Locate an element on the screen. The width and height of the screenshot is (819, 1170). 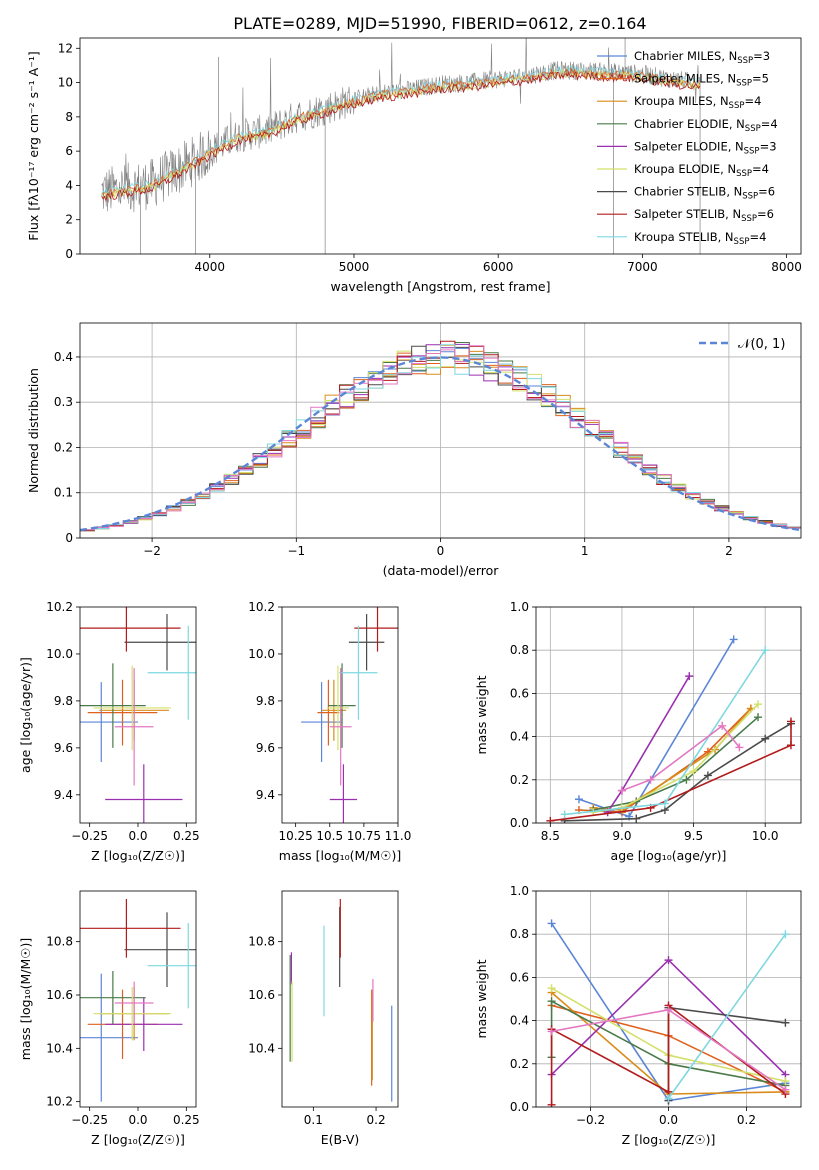
y-tick-label: 0.4 is located at coordinates (63, 357).